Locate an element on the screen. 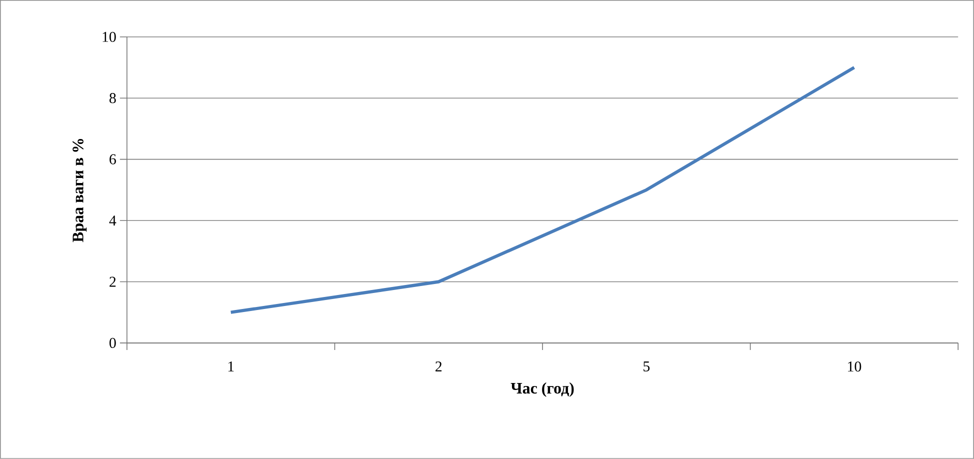 This screenshot has height=459, width=974. y-tick-label: 10 is located at coordinates (109, 37).